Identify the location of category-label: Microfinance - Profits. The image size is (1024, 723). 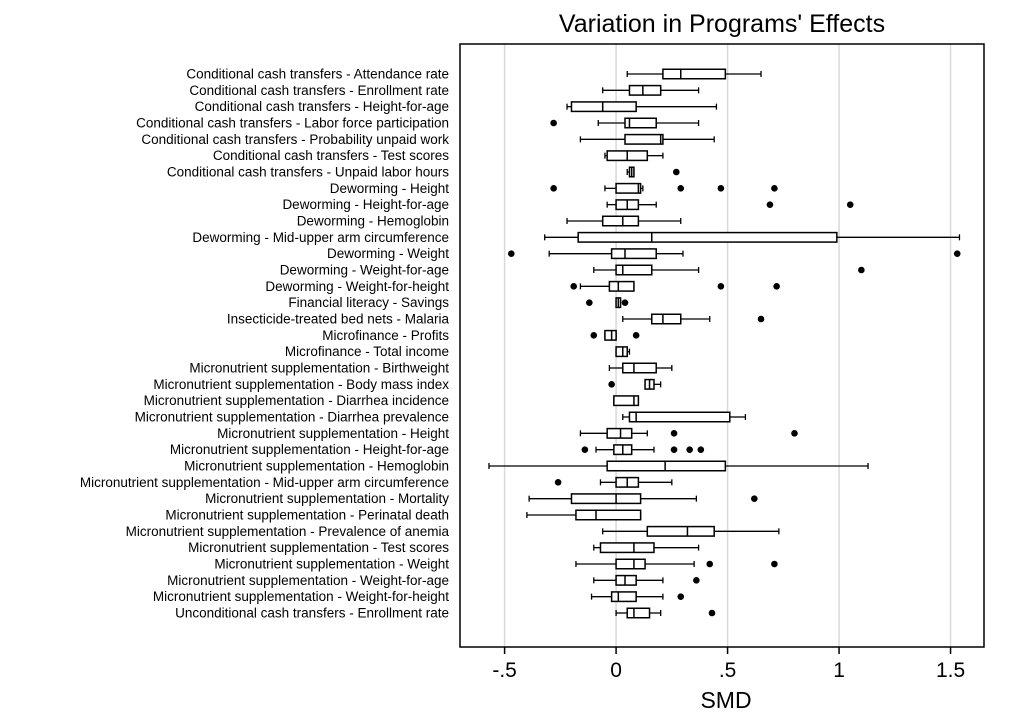
(385, 335).